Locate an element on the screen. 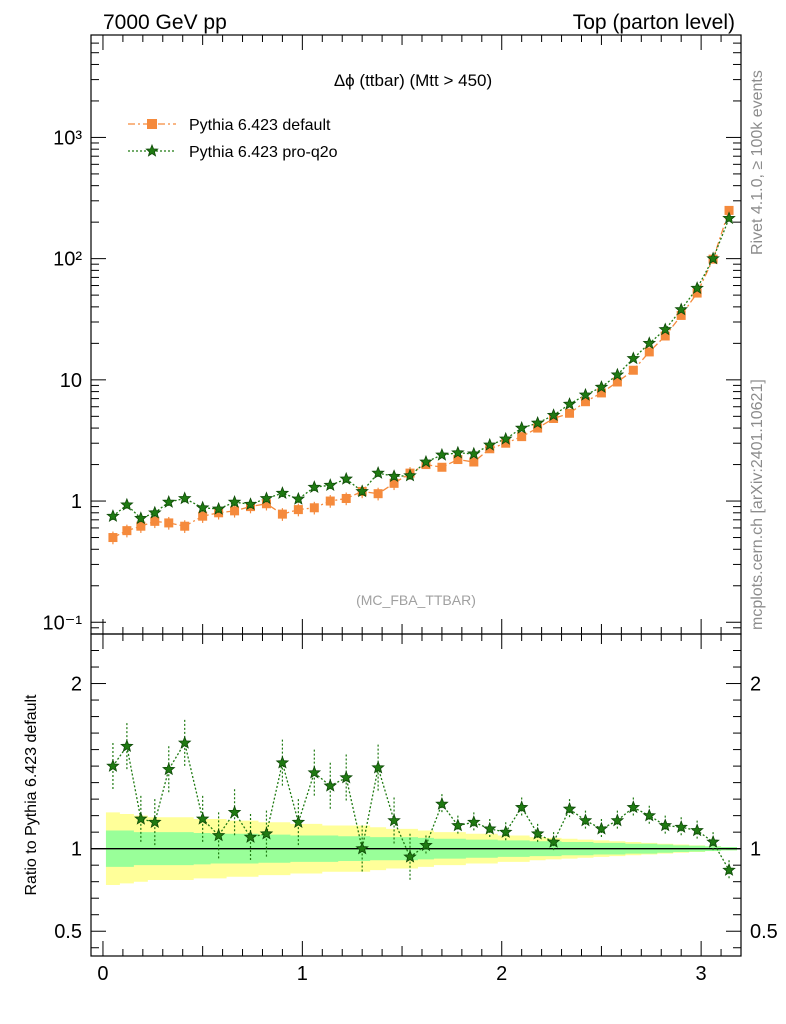 The width and height of the screenshot is (786, 1024). legend-label-default: Pythia 6.423 default is located at coordinates (260, 125).